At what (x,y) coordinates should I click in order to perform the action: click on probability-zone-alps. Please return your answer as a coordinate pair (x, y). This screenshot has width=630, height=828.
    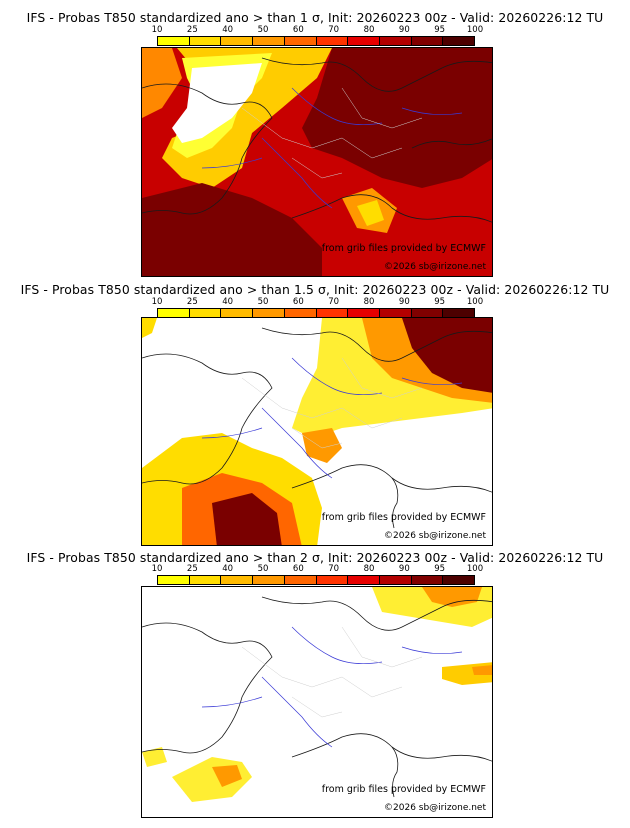
    Looking at the image, I should click on (322, 445).